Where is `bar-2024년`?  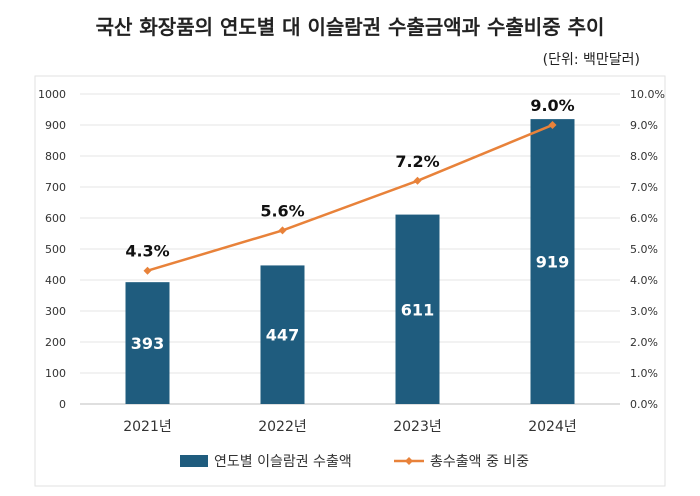
bar-2024년 is located at coordinates (552, 262).